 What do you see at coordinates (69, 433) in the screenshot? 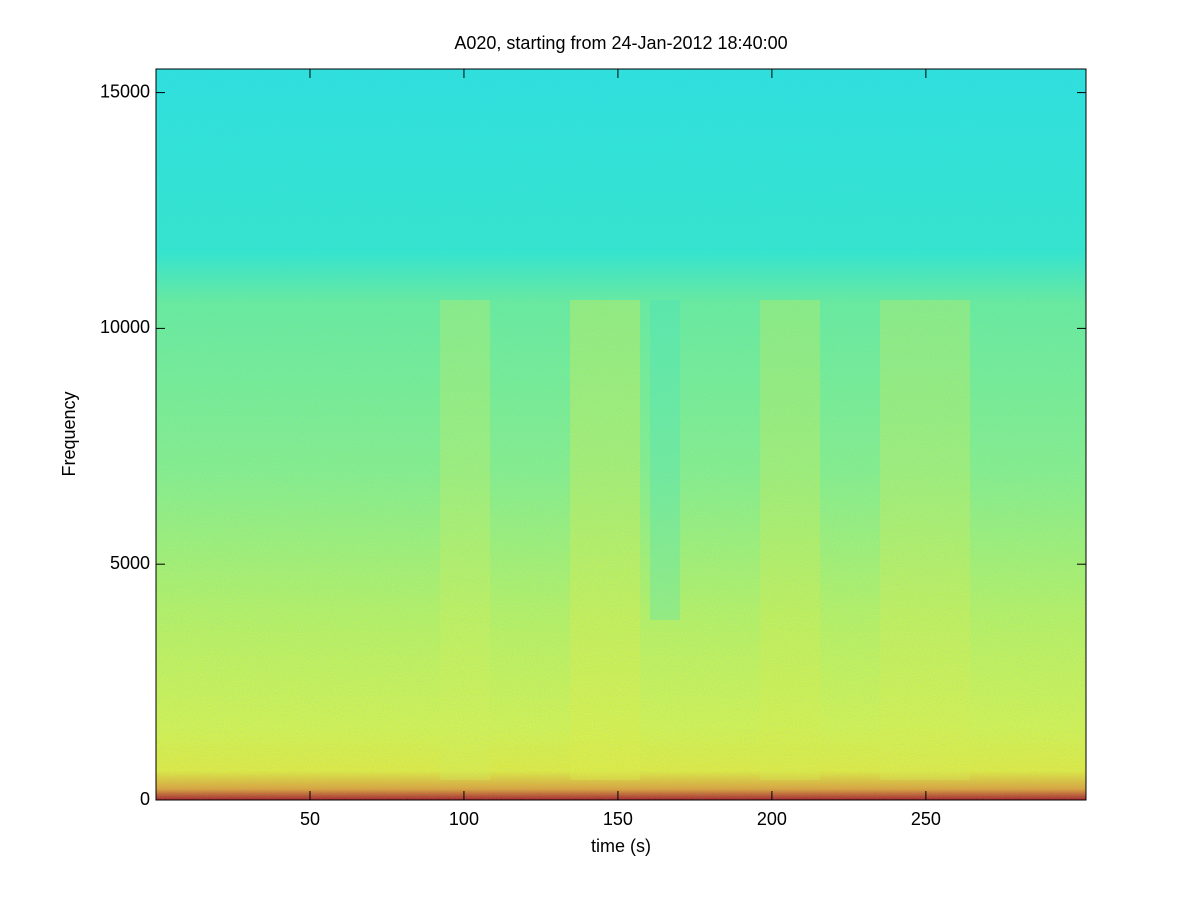
I see `y-axis-label: Frequency` at bounding box center [69, 433].